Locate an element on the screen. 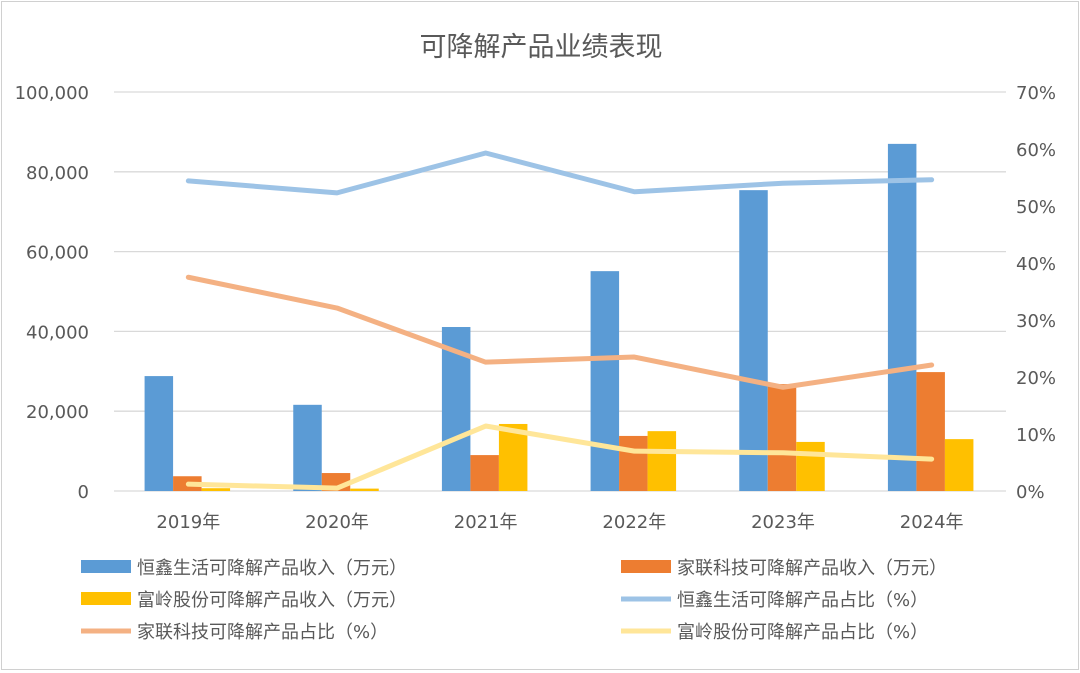 This screenshot has width=1080, height=673. x-tick-label: 2024年 is located at coordinates (932, 522).